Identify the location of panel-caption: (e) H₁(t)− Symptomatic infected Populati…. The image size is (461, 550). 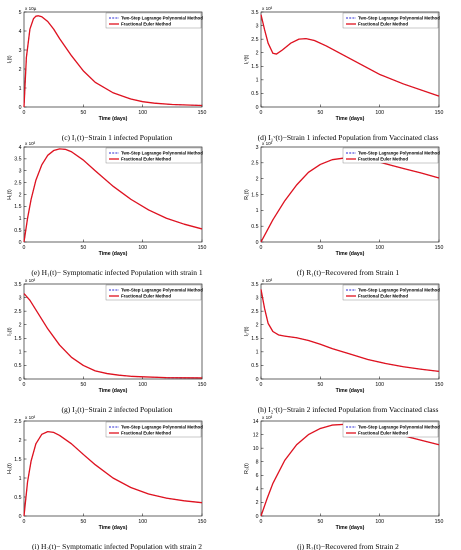
(116, 272).